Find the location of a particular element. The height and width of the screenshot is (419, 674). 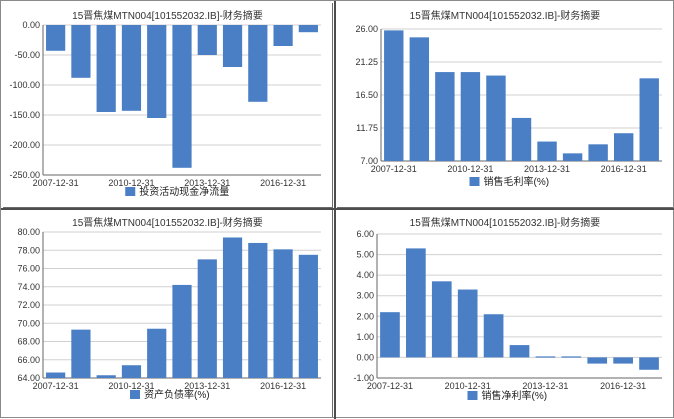

y-tick-label: 4.00 is located at coordinates (365, 275).